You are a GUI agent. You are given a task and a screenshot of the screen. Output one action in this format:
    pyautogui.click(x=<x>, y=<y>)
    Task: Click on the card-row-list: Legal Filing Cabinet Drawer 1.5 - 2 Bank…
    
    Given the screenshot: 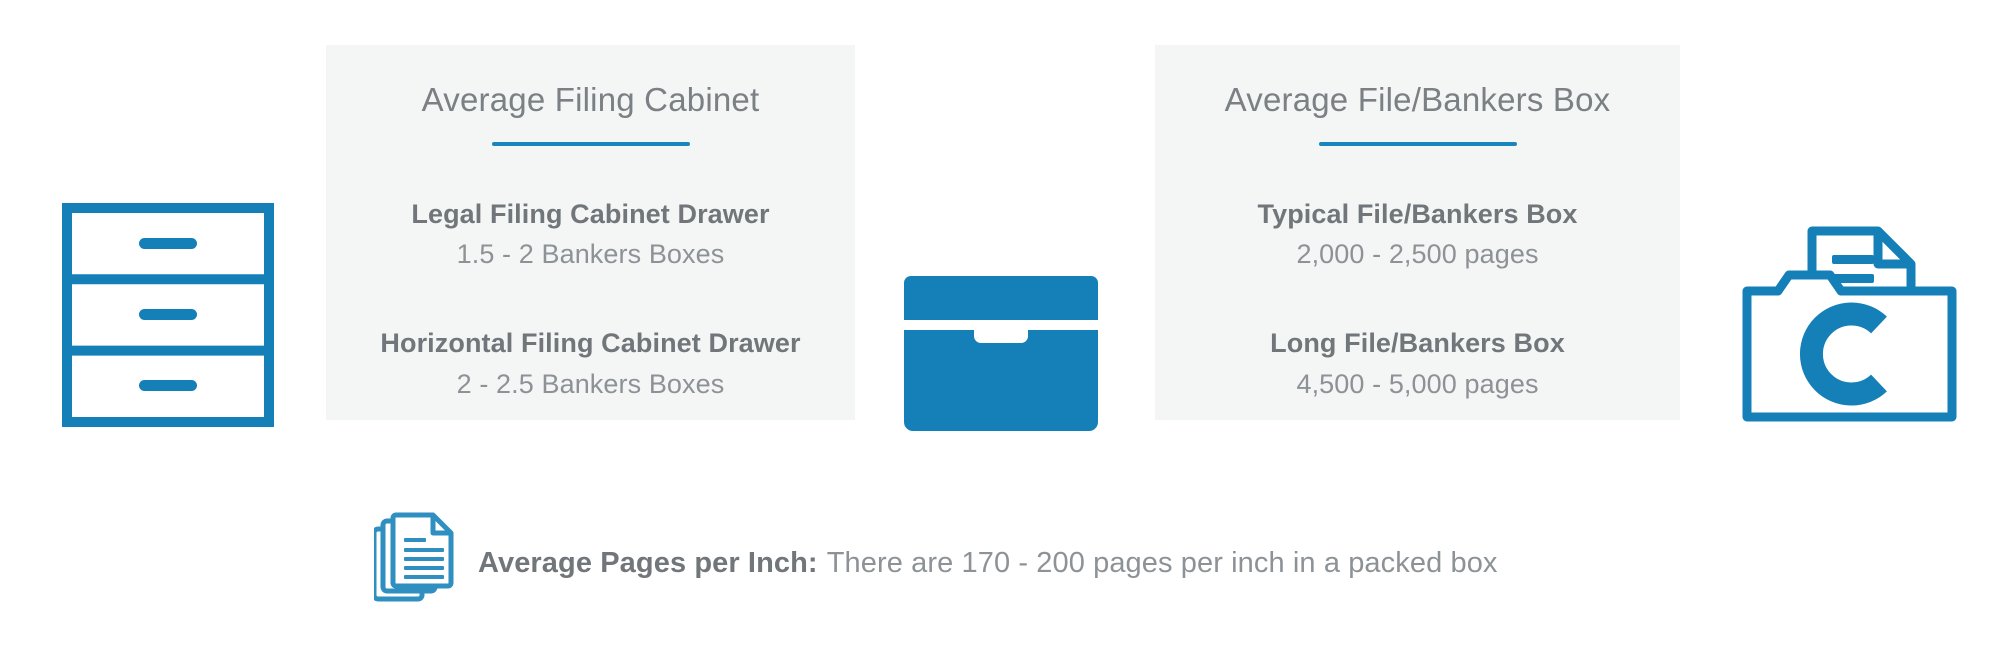 What is the action you would take?
    pyautogui.click(x=590, y=300)
    